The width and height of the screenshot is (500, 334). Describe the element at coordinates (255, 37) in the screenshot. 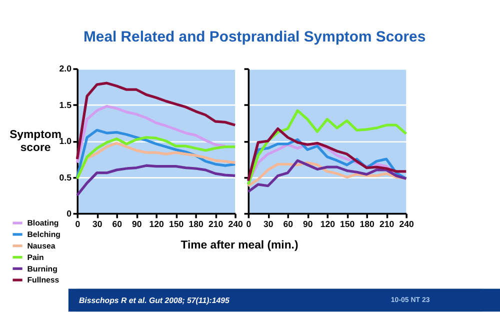

I see `chart-title: Meal Related and Postprandial Symptom Scores` at that location.